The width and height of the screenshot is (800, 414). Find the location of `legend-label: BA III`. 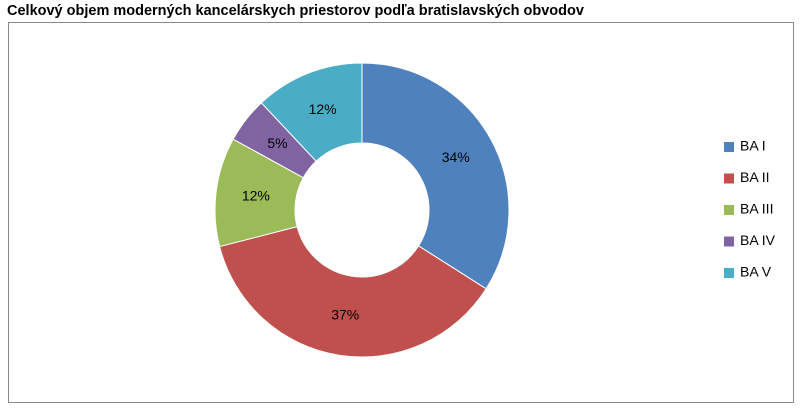

legend-label: BA III is located at coordinates (756, 209).